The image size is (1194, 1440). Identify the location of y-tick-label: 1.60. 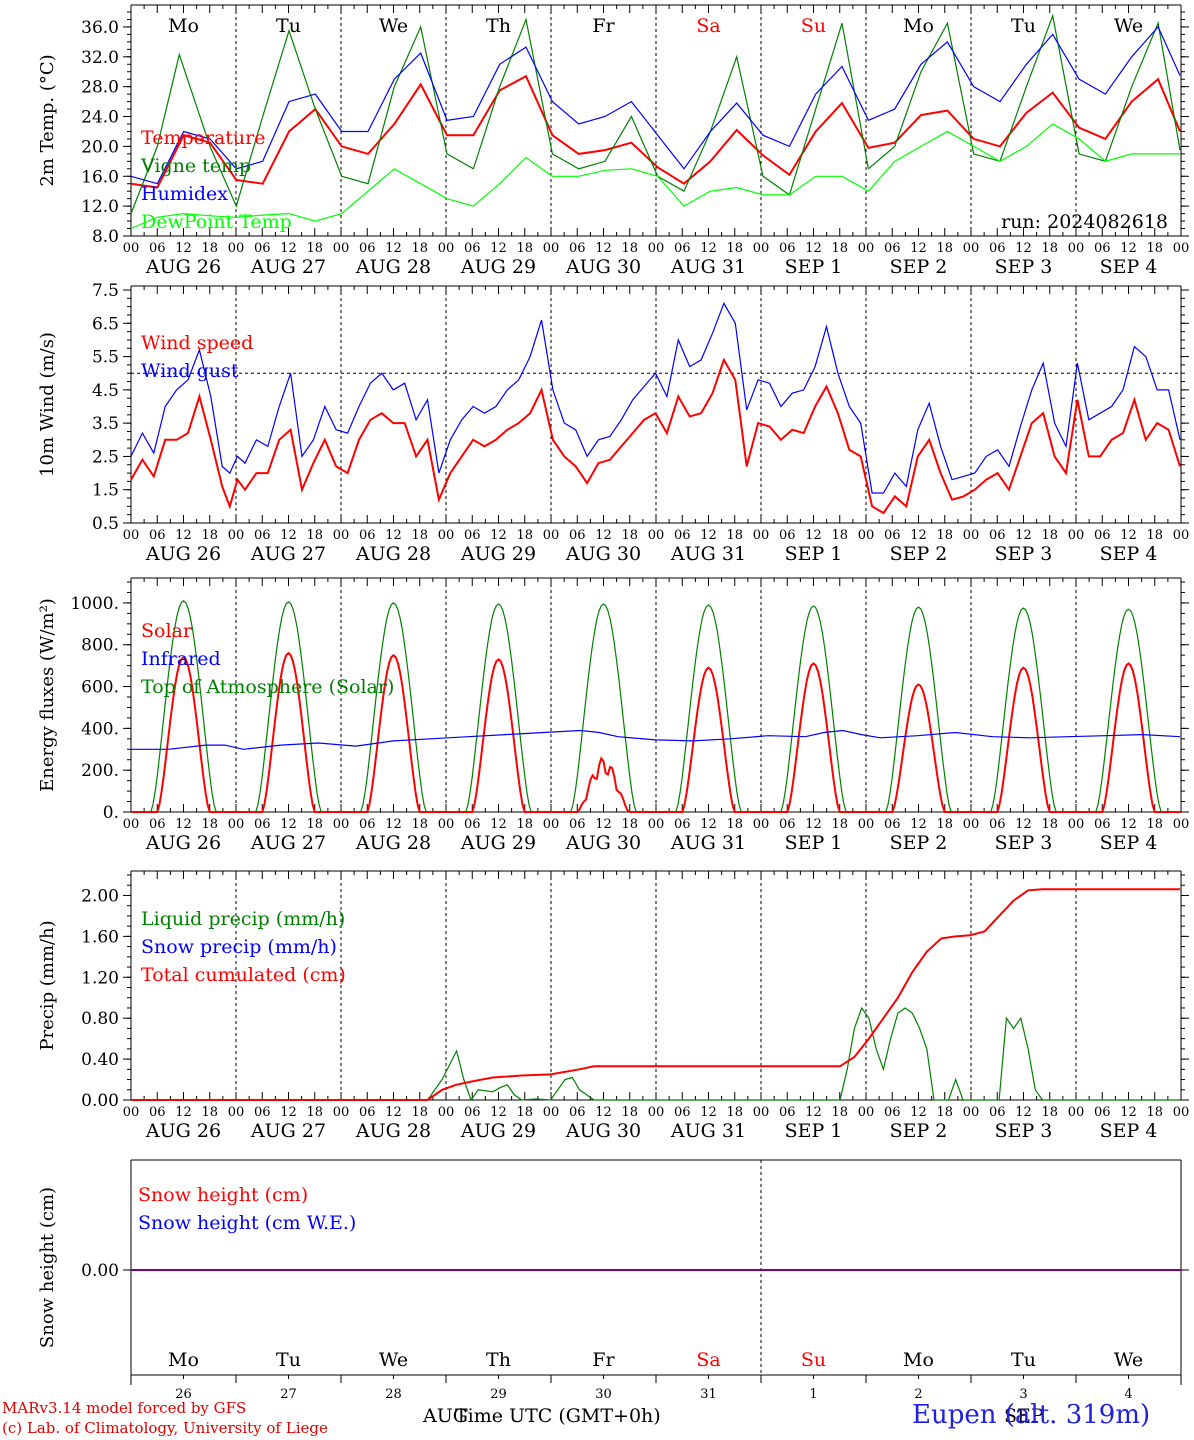
(100, 937).